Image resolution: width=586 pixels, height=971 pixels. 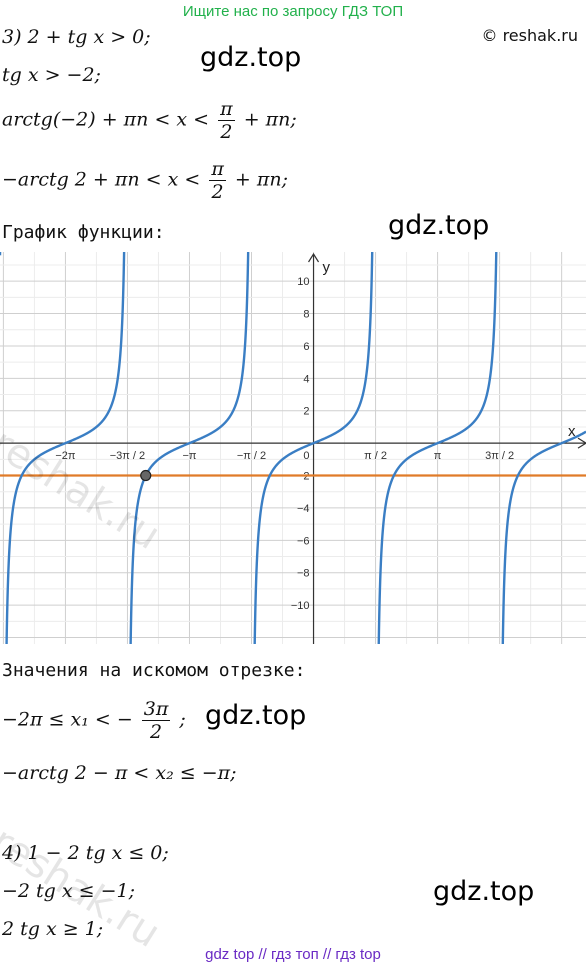 I want to click on intersection-point, so click(x=146, y=475).